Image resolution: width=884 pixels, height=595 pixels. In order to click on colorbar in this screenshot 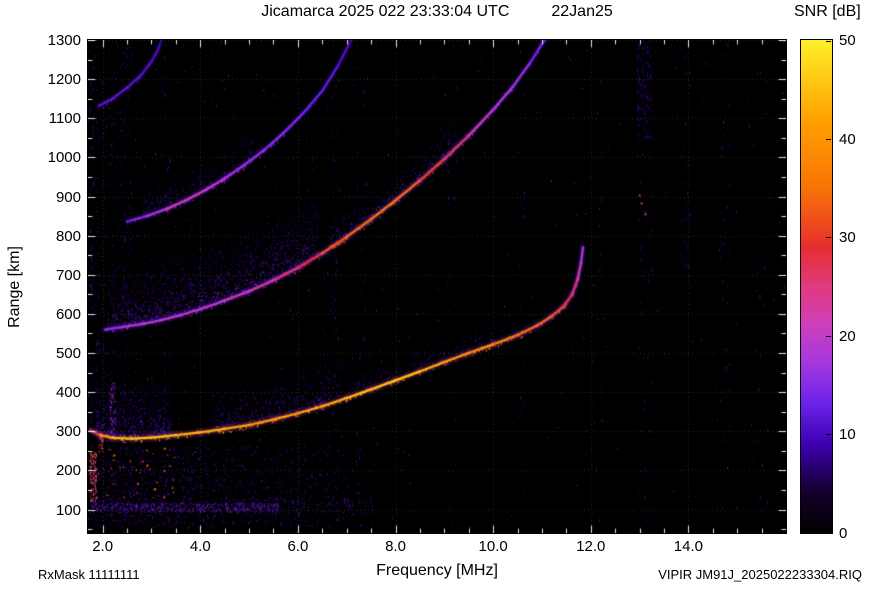, I will do `click(816, 286)`.